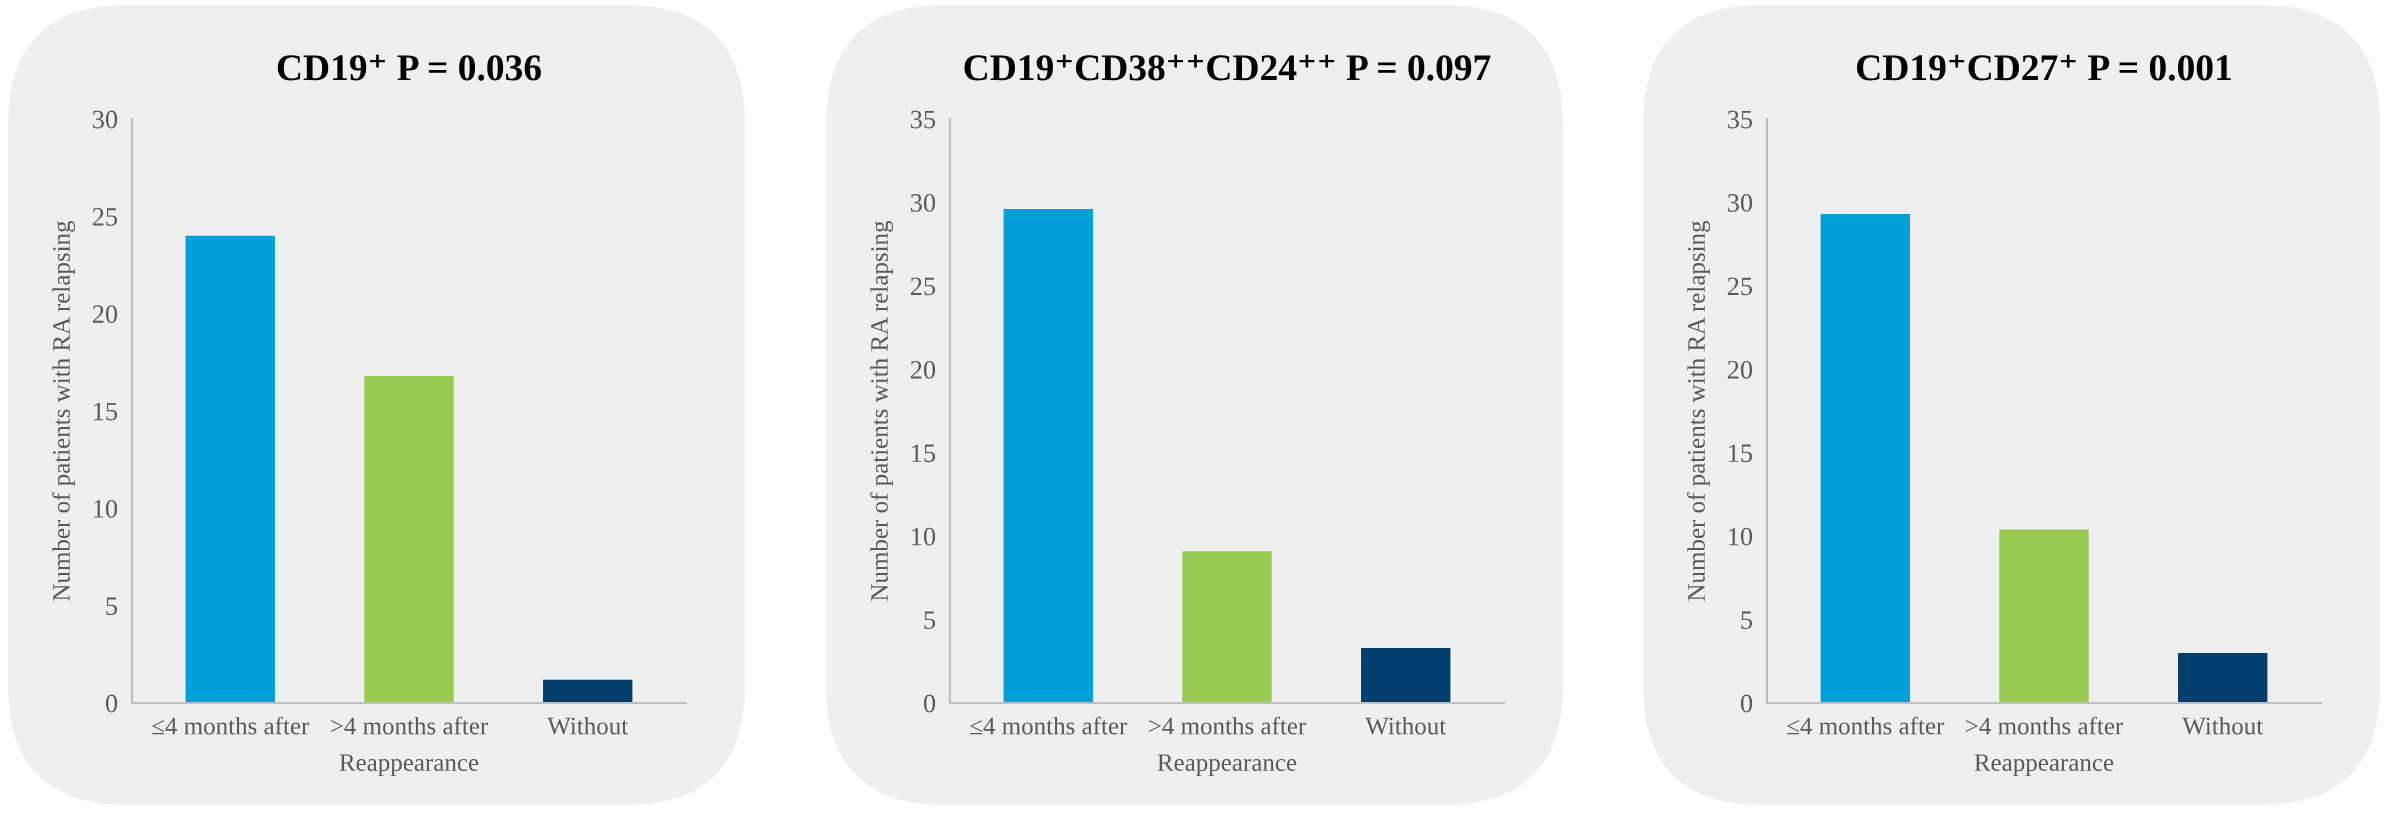 Image resolution: width=2389 pixels, height=813 pixels. Describe the element at coordinates (409, 67) in the screenshot. I see `chart-title: CD19⁺ P = 0.036` at that location.